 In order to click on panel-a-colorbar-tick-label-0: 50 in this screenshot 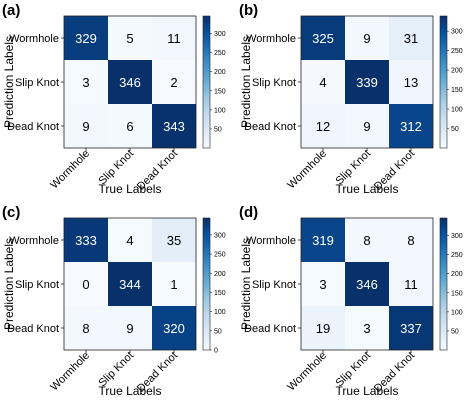, I will do `click(218, 129)`.